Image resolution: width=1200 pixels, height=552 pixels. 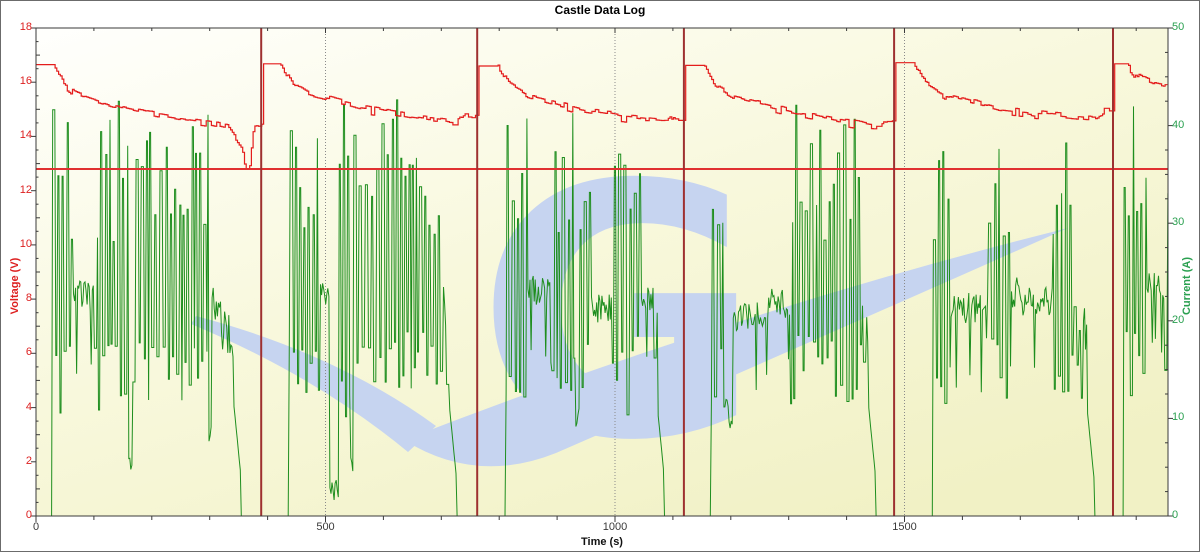 What do you see at coordinates (1175, 515) in the screenshot?
I see `current-axis-tick-label: 0` at bounding box center [1175, 515].